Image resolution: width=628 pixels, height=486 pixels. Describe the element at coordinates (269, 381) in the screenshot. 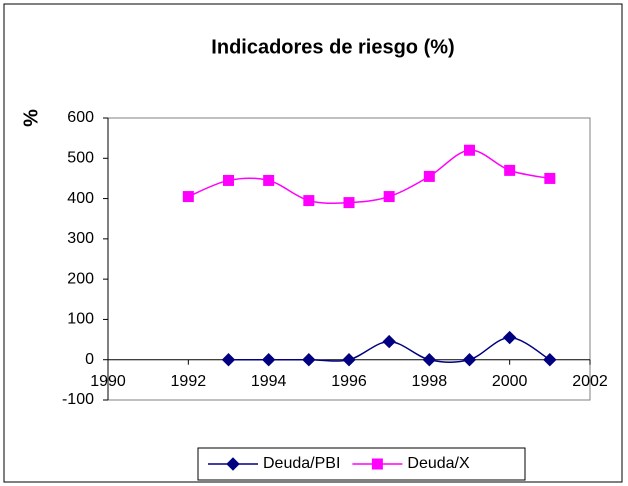

I see `x-tick-label: 1994` at that location.